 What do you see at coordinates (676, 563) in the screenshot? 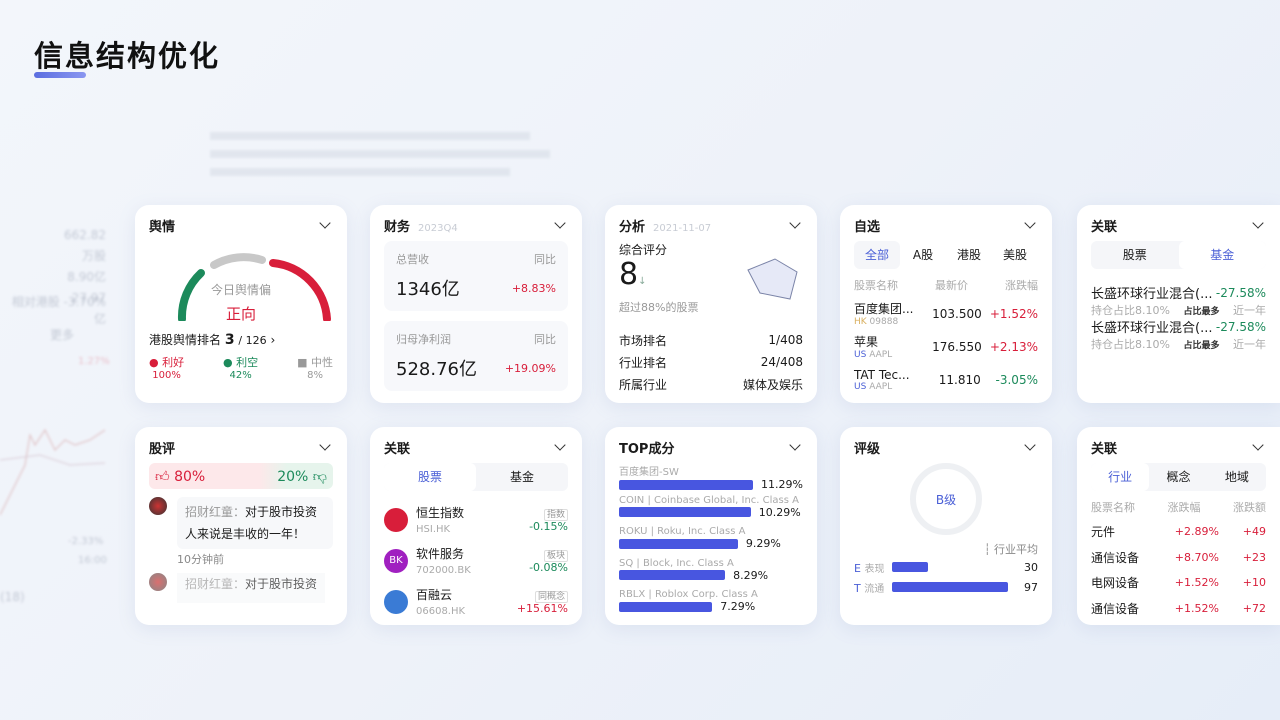
I see `holding-name: SQ | Block, Inc. Class A` at bounding box center [676, 563].